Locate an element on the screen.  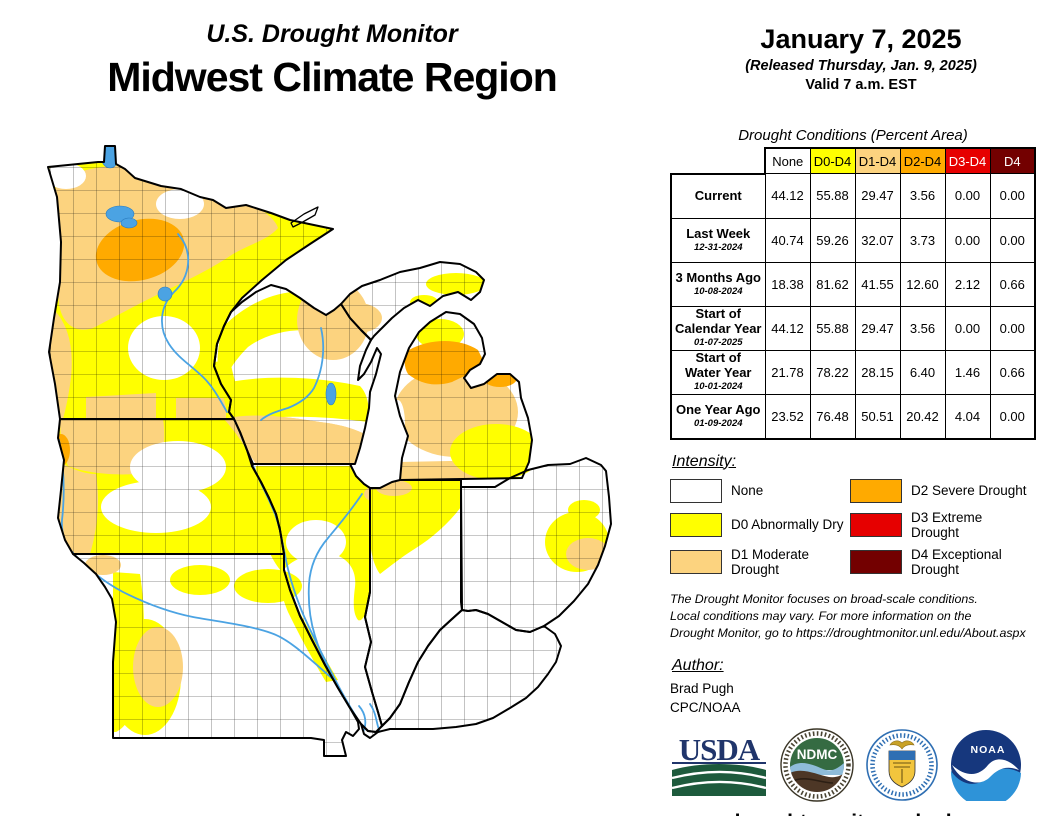
value-cell: 76.48 is located at coordinates (832, 416).